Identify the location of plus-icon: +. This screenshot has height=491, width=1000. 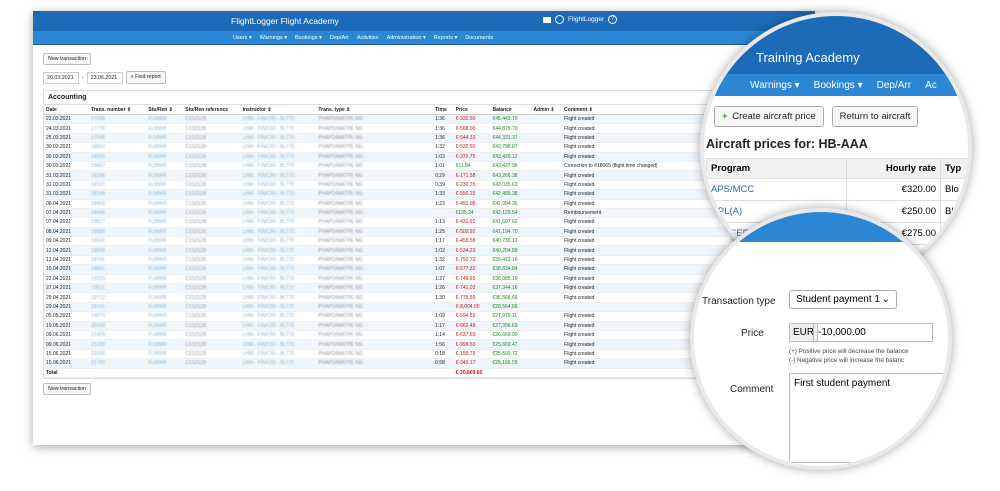
(725, 116).